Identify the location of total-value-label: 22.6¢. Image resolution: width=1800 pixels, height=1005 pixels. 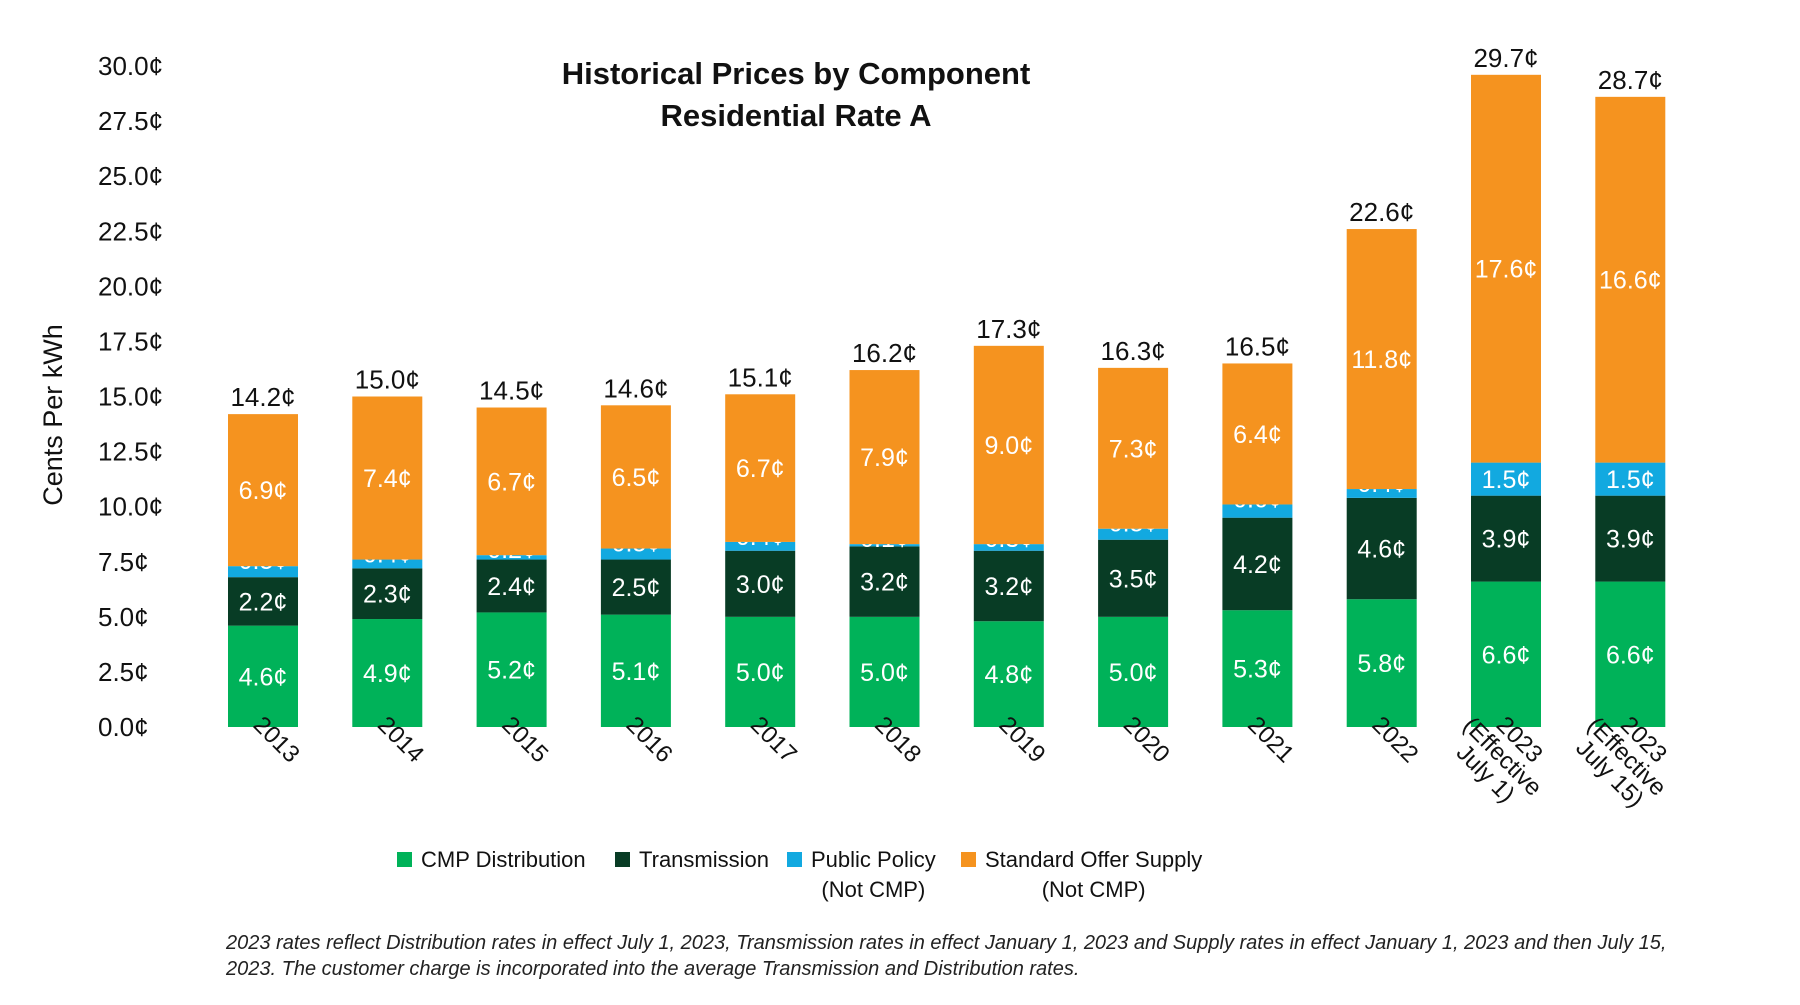
(1381, 212).